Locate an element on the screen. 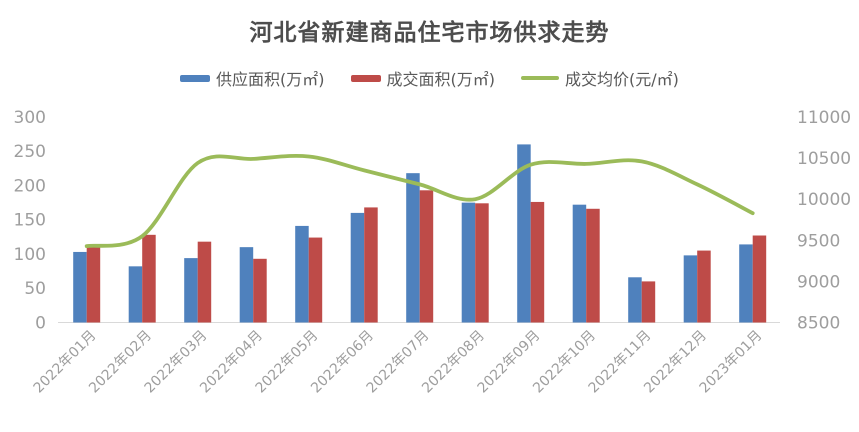 The image size is (859, 432). y-axis-right-tick-label: 8500 is located at coordinates (818, 323).